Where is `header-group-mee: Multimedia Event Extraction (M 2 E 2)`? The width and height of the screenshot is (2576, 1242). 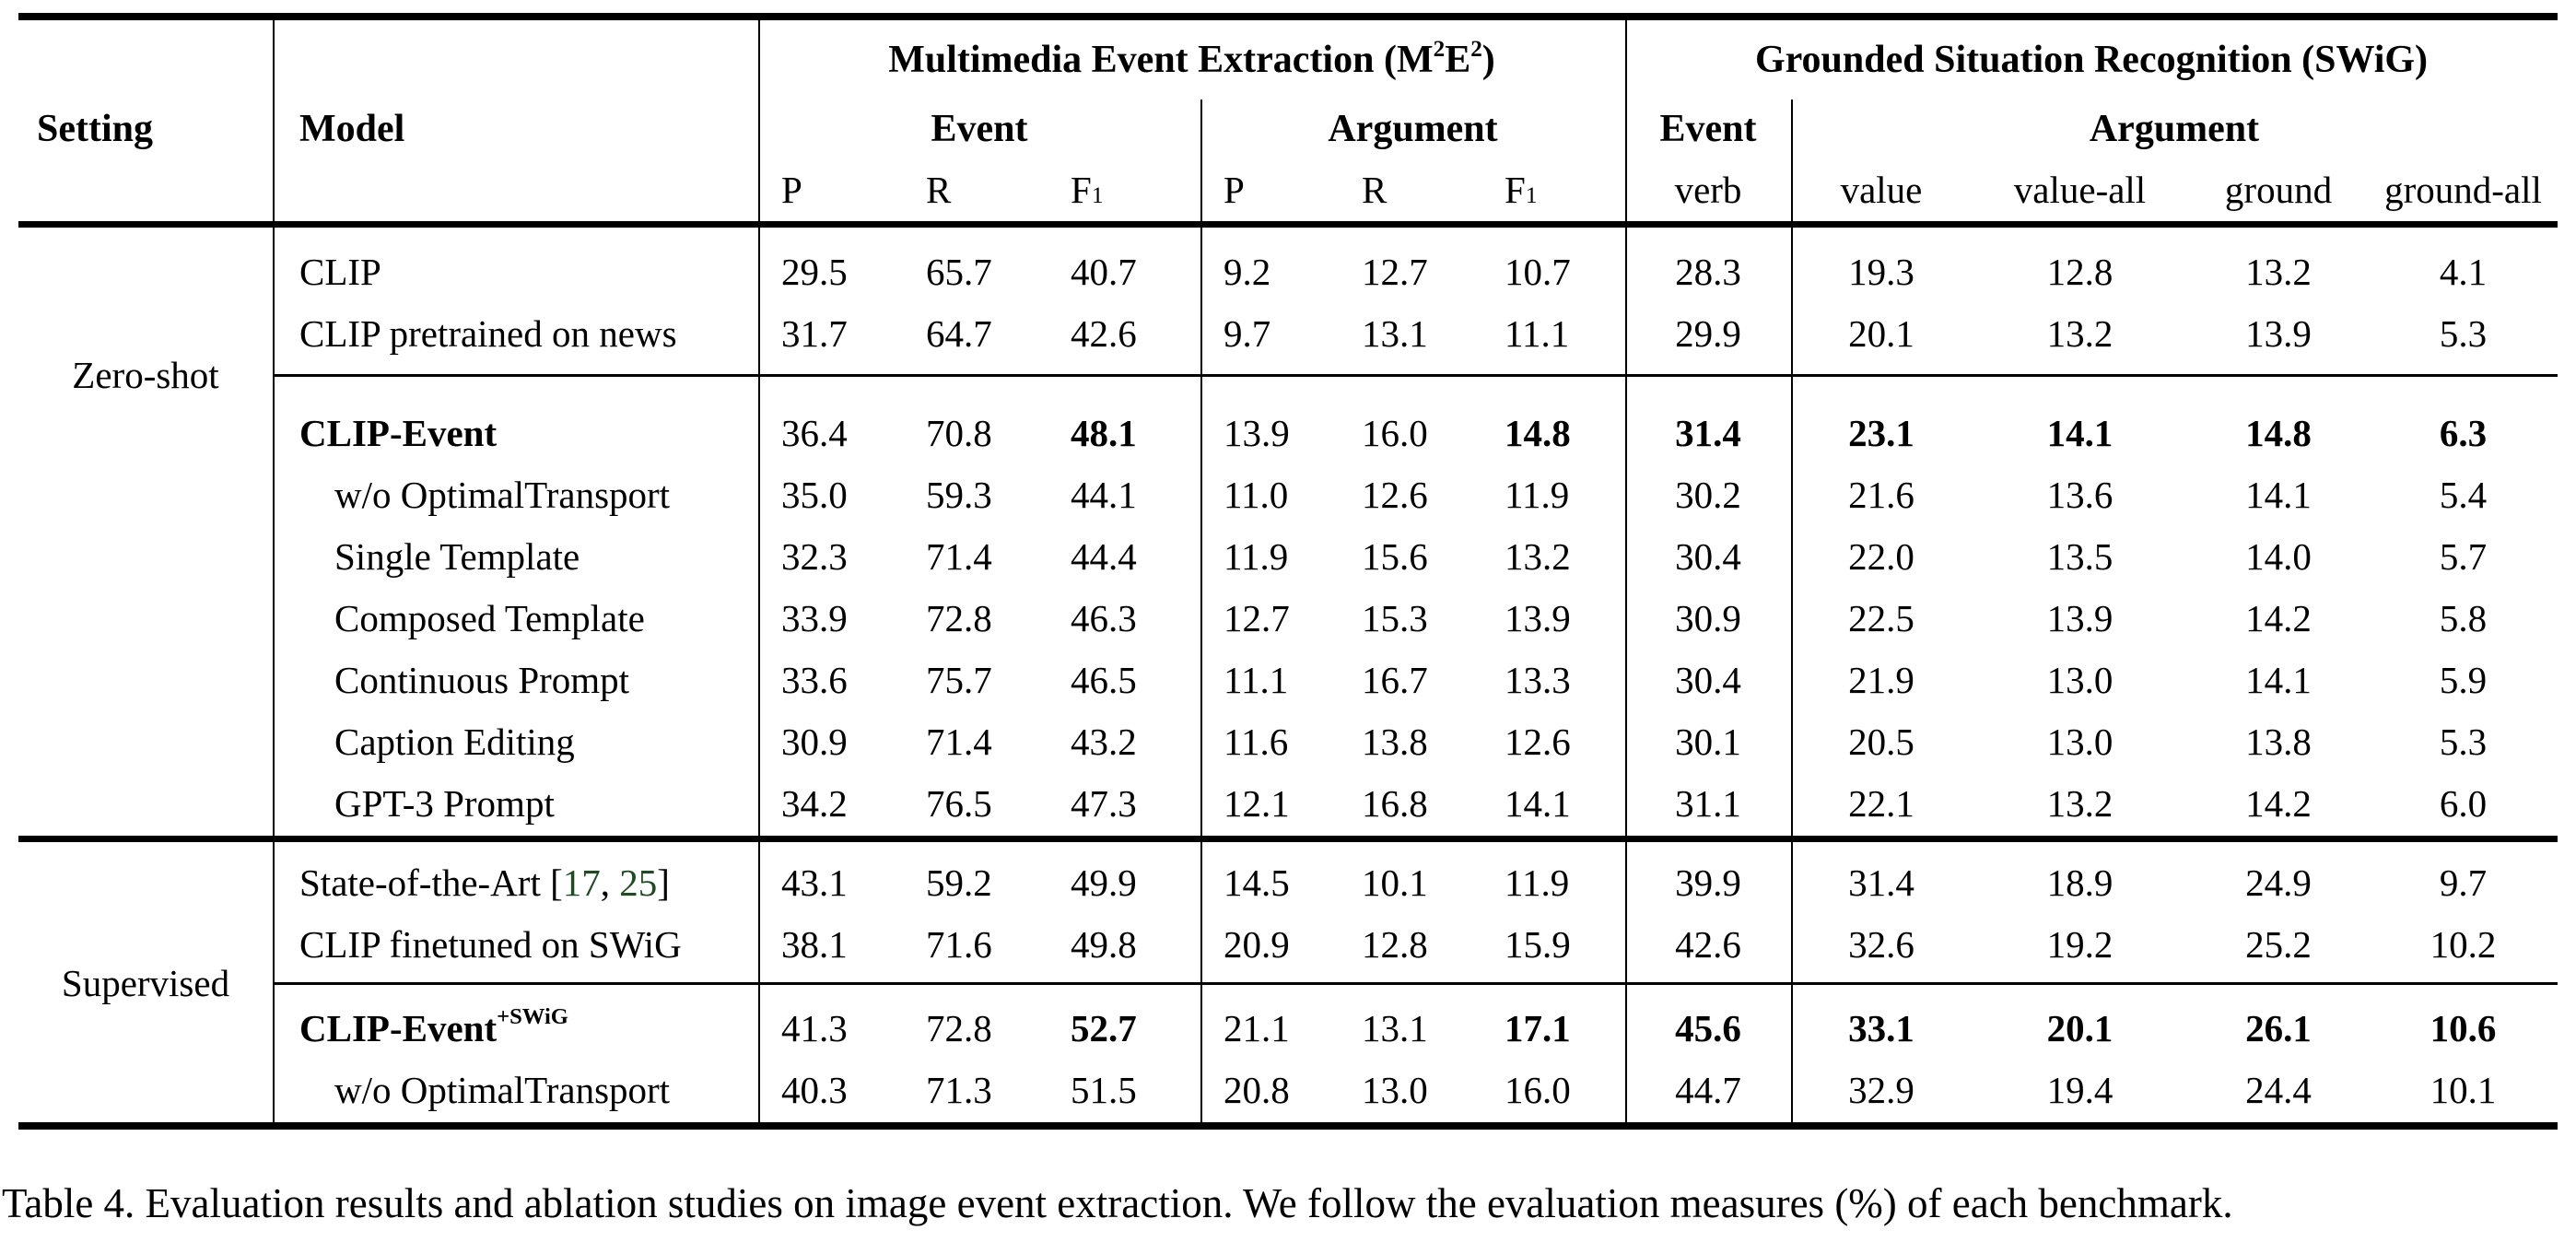
header-group-mee: Multimedia Event Extraction (M 2 E 2) is located at coordinates (1191, 58).